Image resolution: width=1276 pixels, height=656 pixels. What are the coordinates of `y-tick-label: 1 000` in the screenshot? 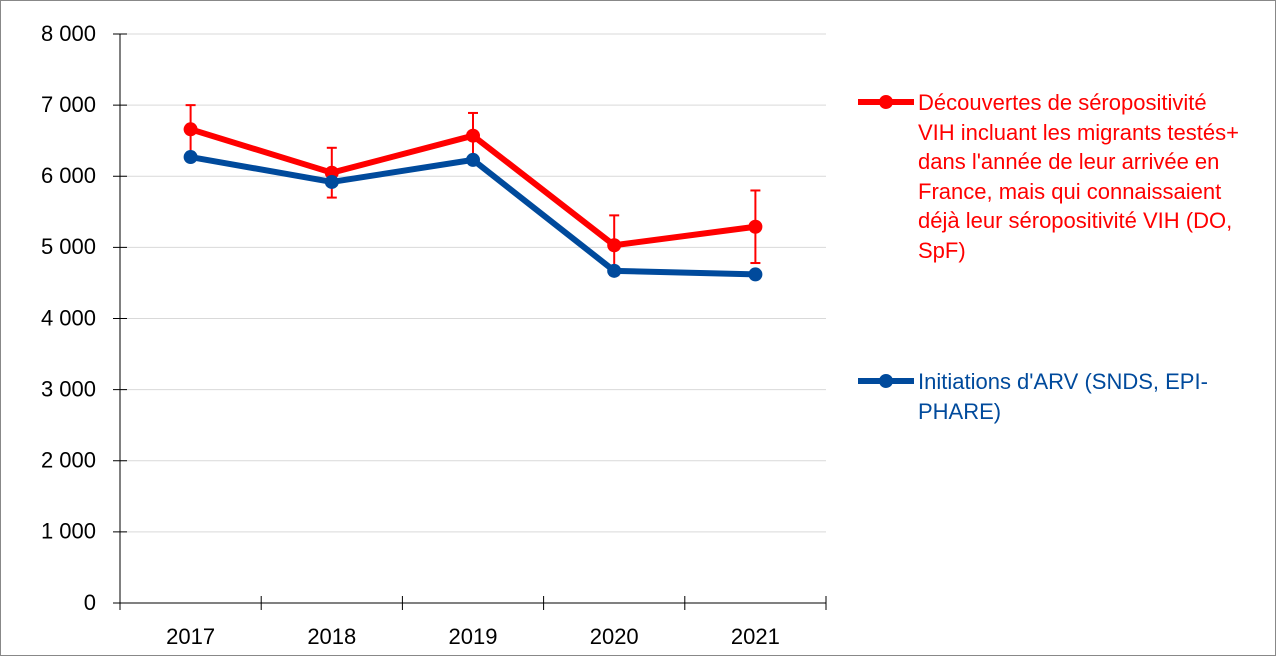 It's located at (68, 531).